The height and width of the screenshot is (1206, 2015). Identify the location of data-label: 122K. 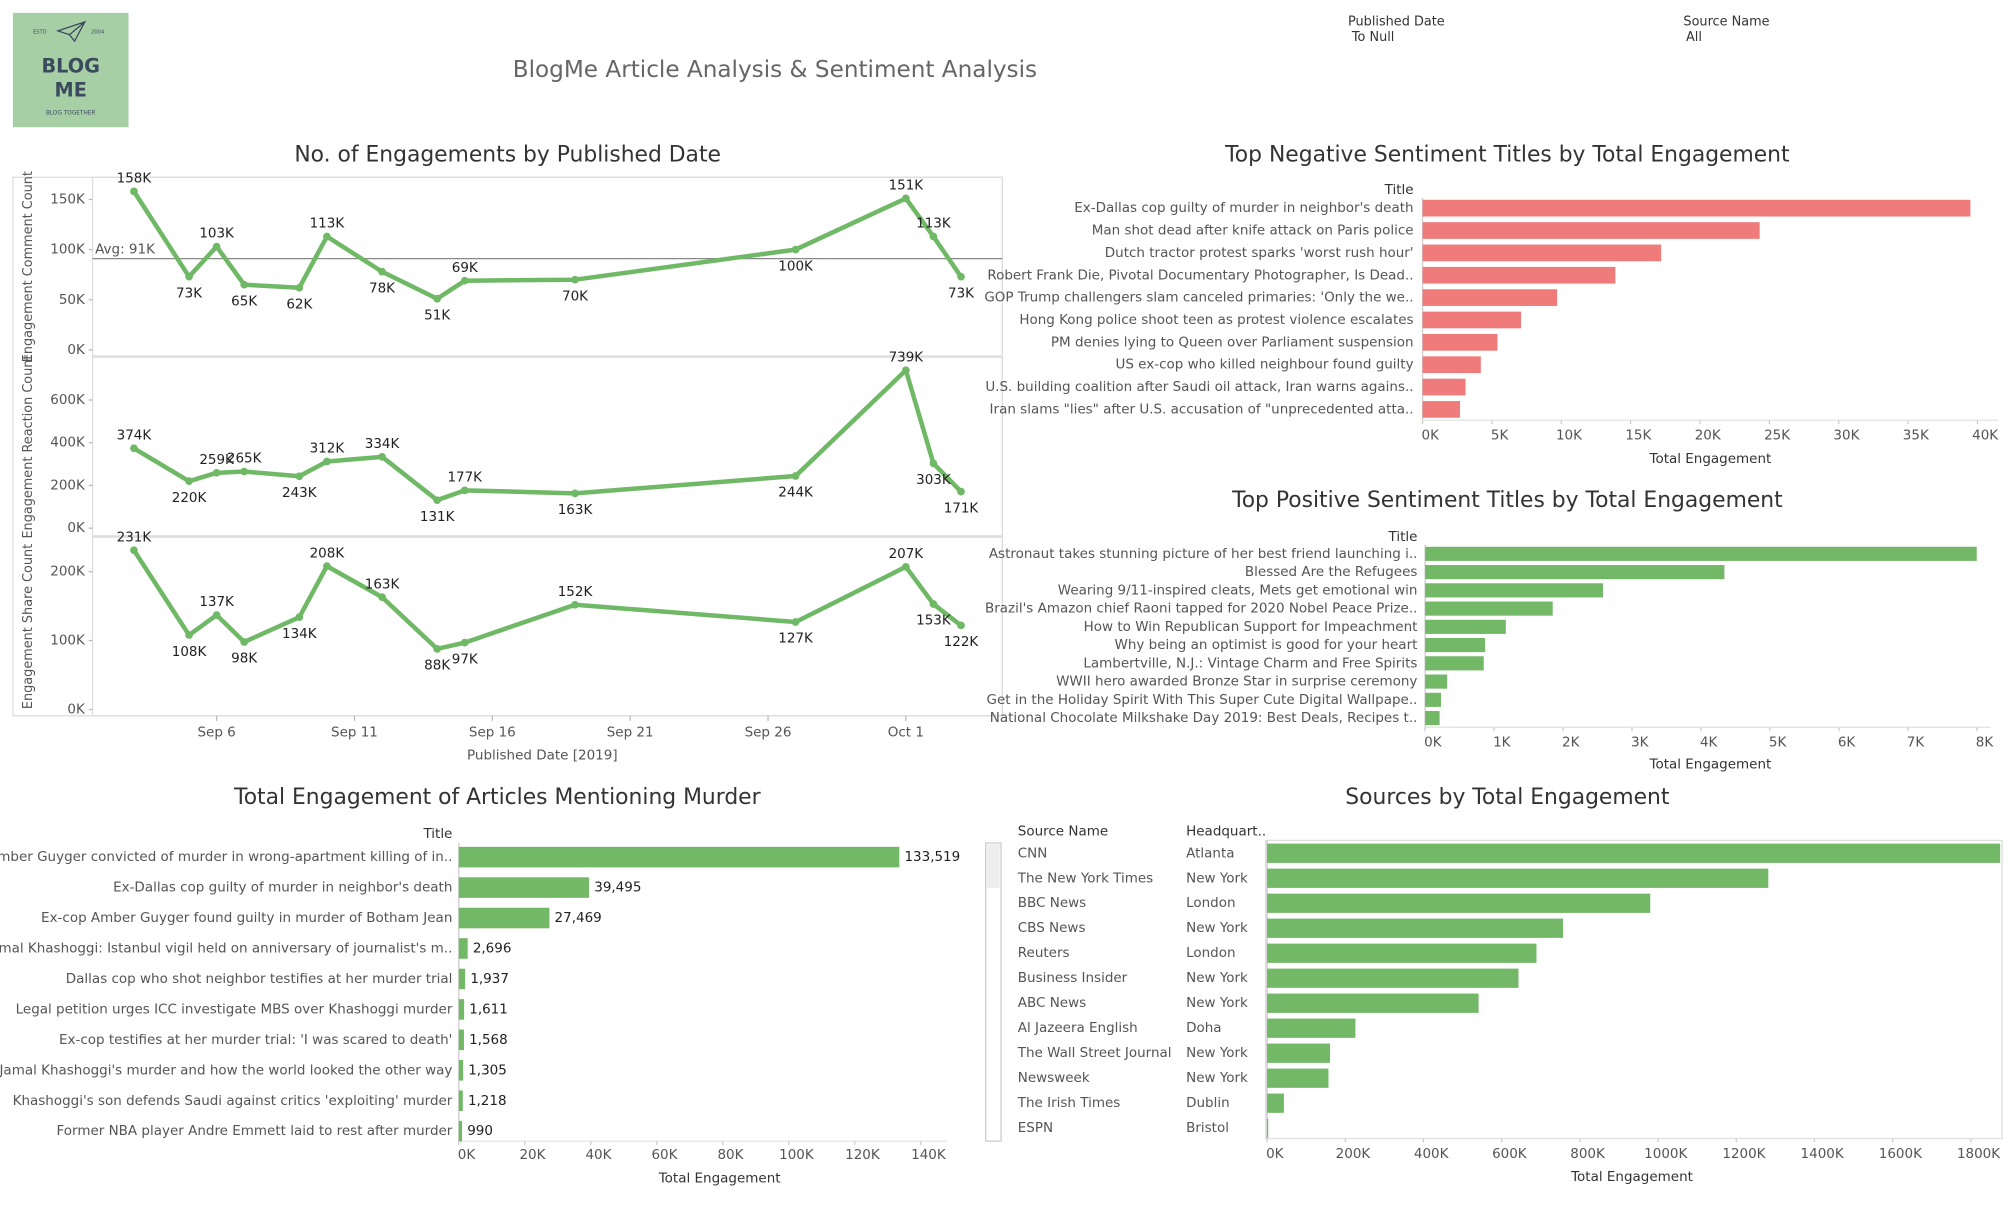
(962, 642).